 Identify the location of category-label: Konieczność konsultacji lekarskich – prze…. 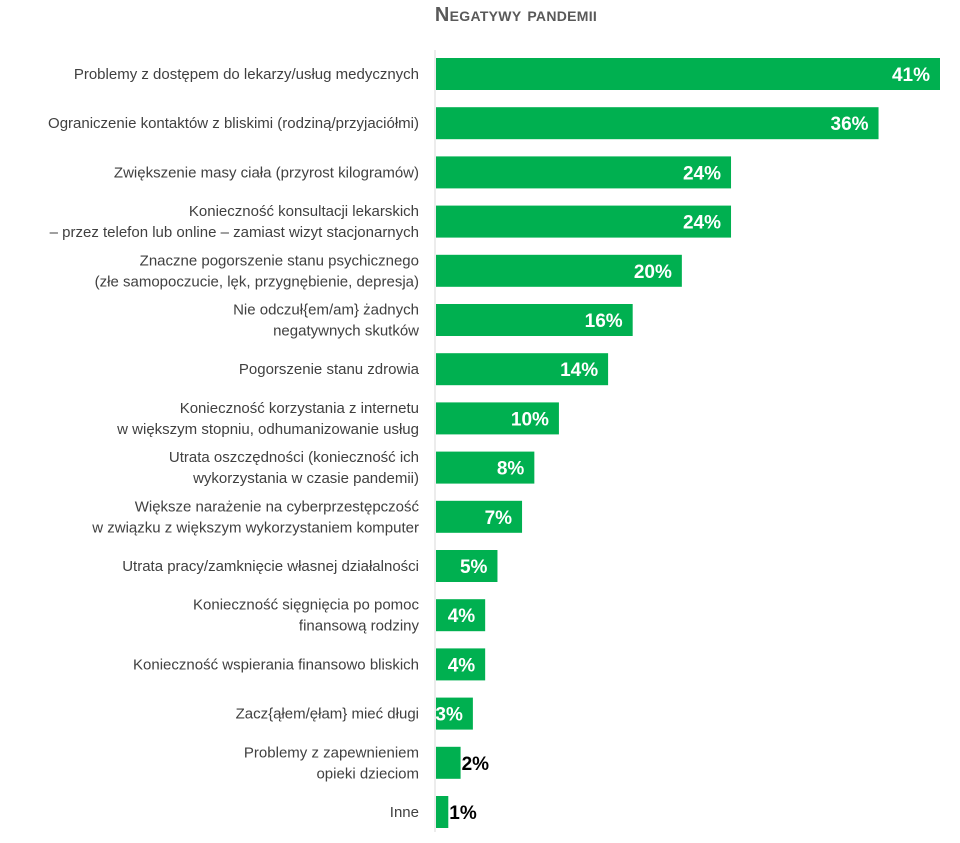
(234, 222).